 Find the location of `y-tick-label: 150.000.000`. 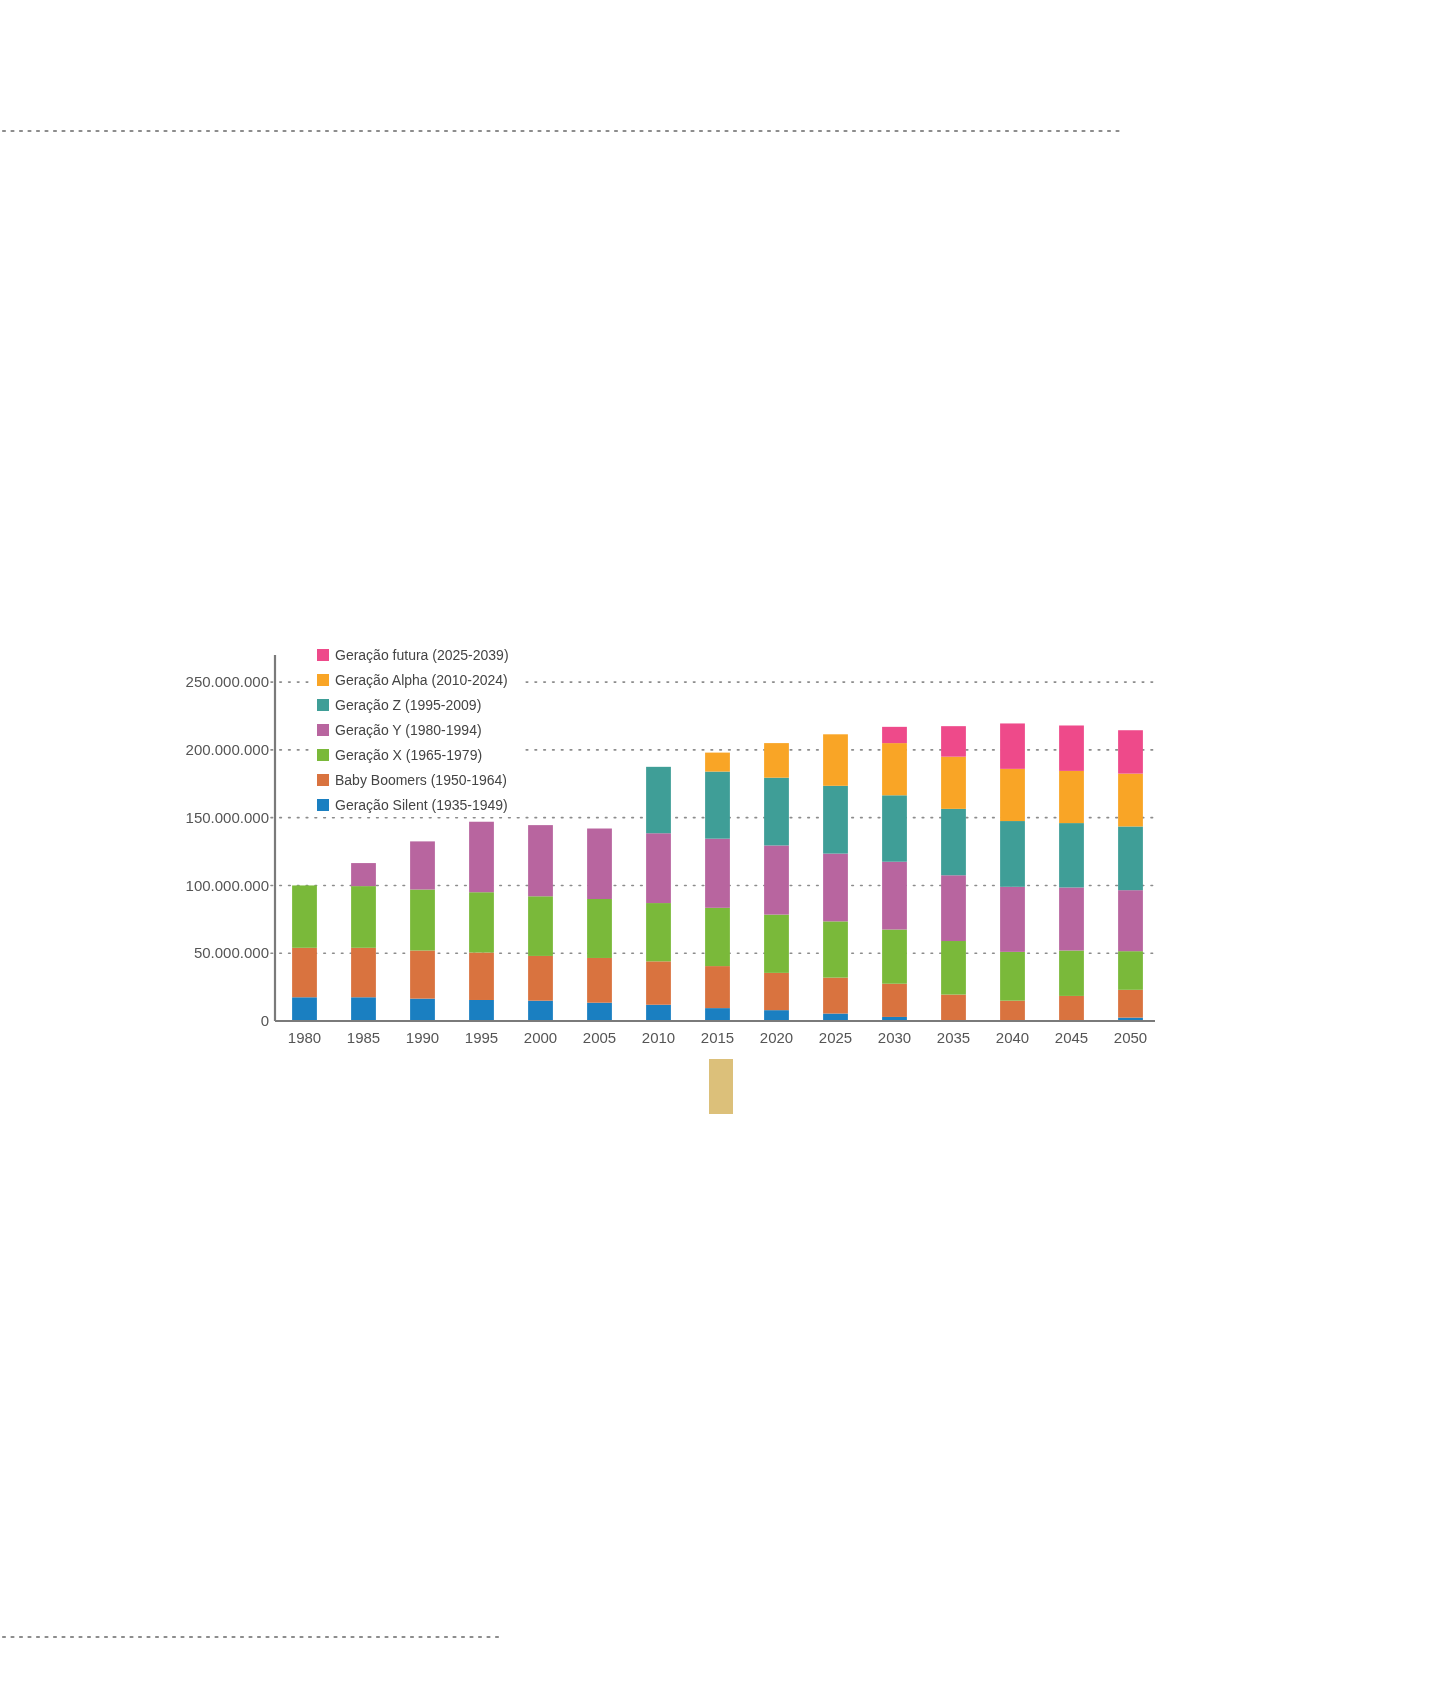

y-tick-label: 150.000.000 is located at coordinates (227, 817).